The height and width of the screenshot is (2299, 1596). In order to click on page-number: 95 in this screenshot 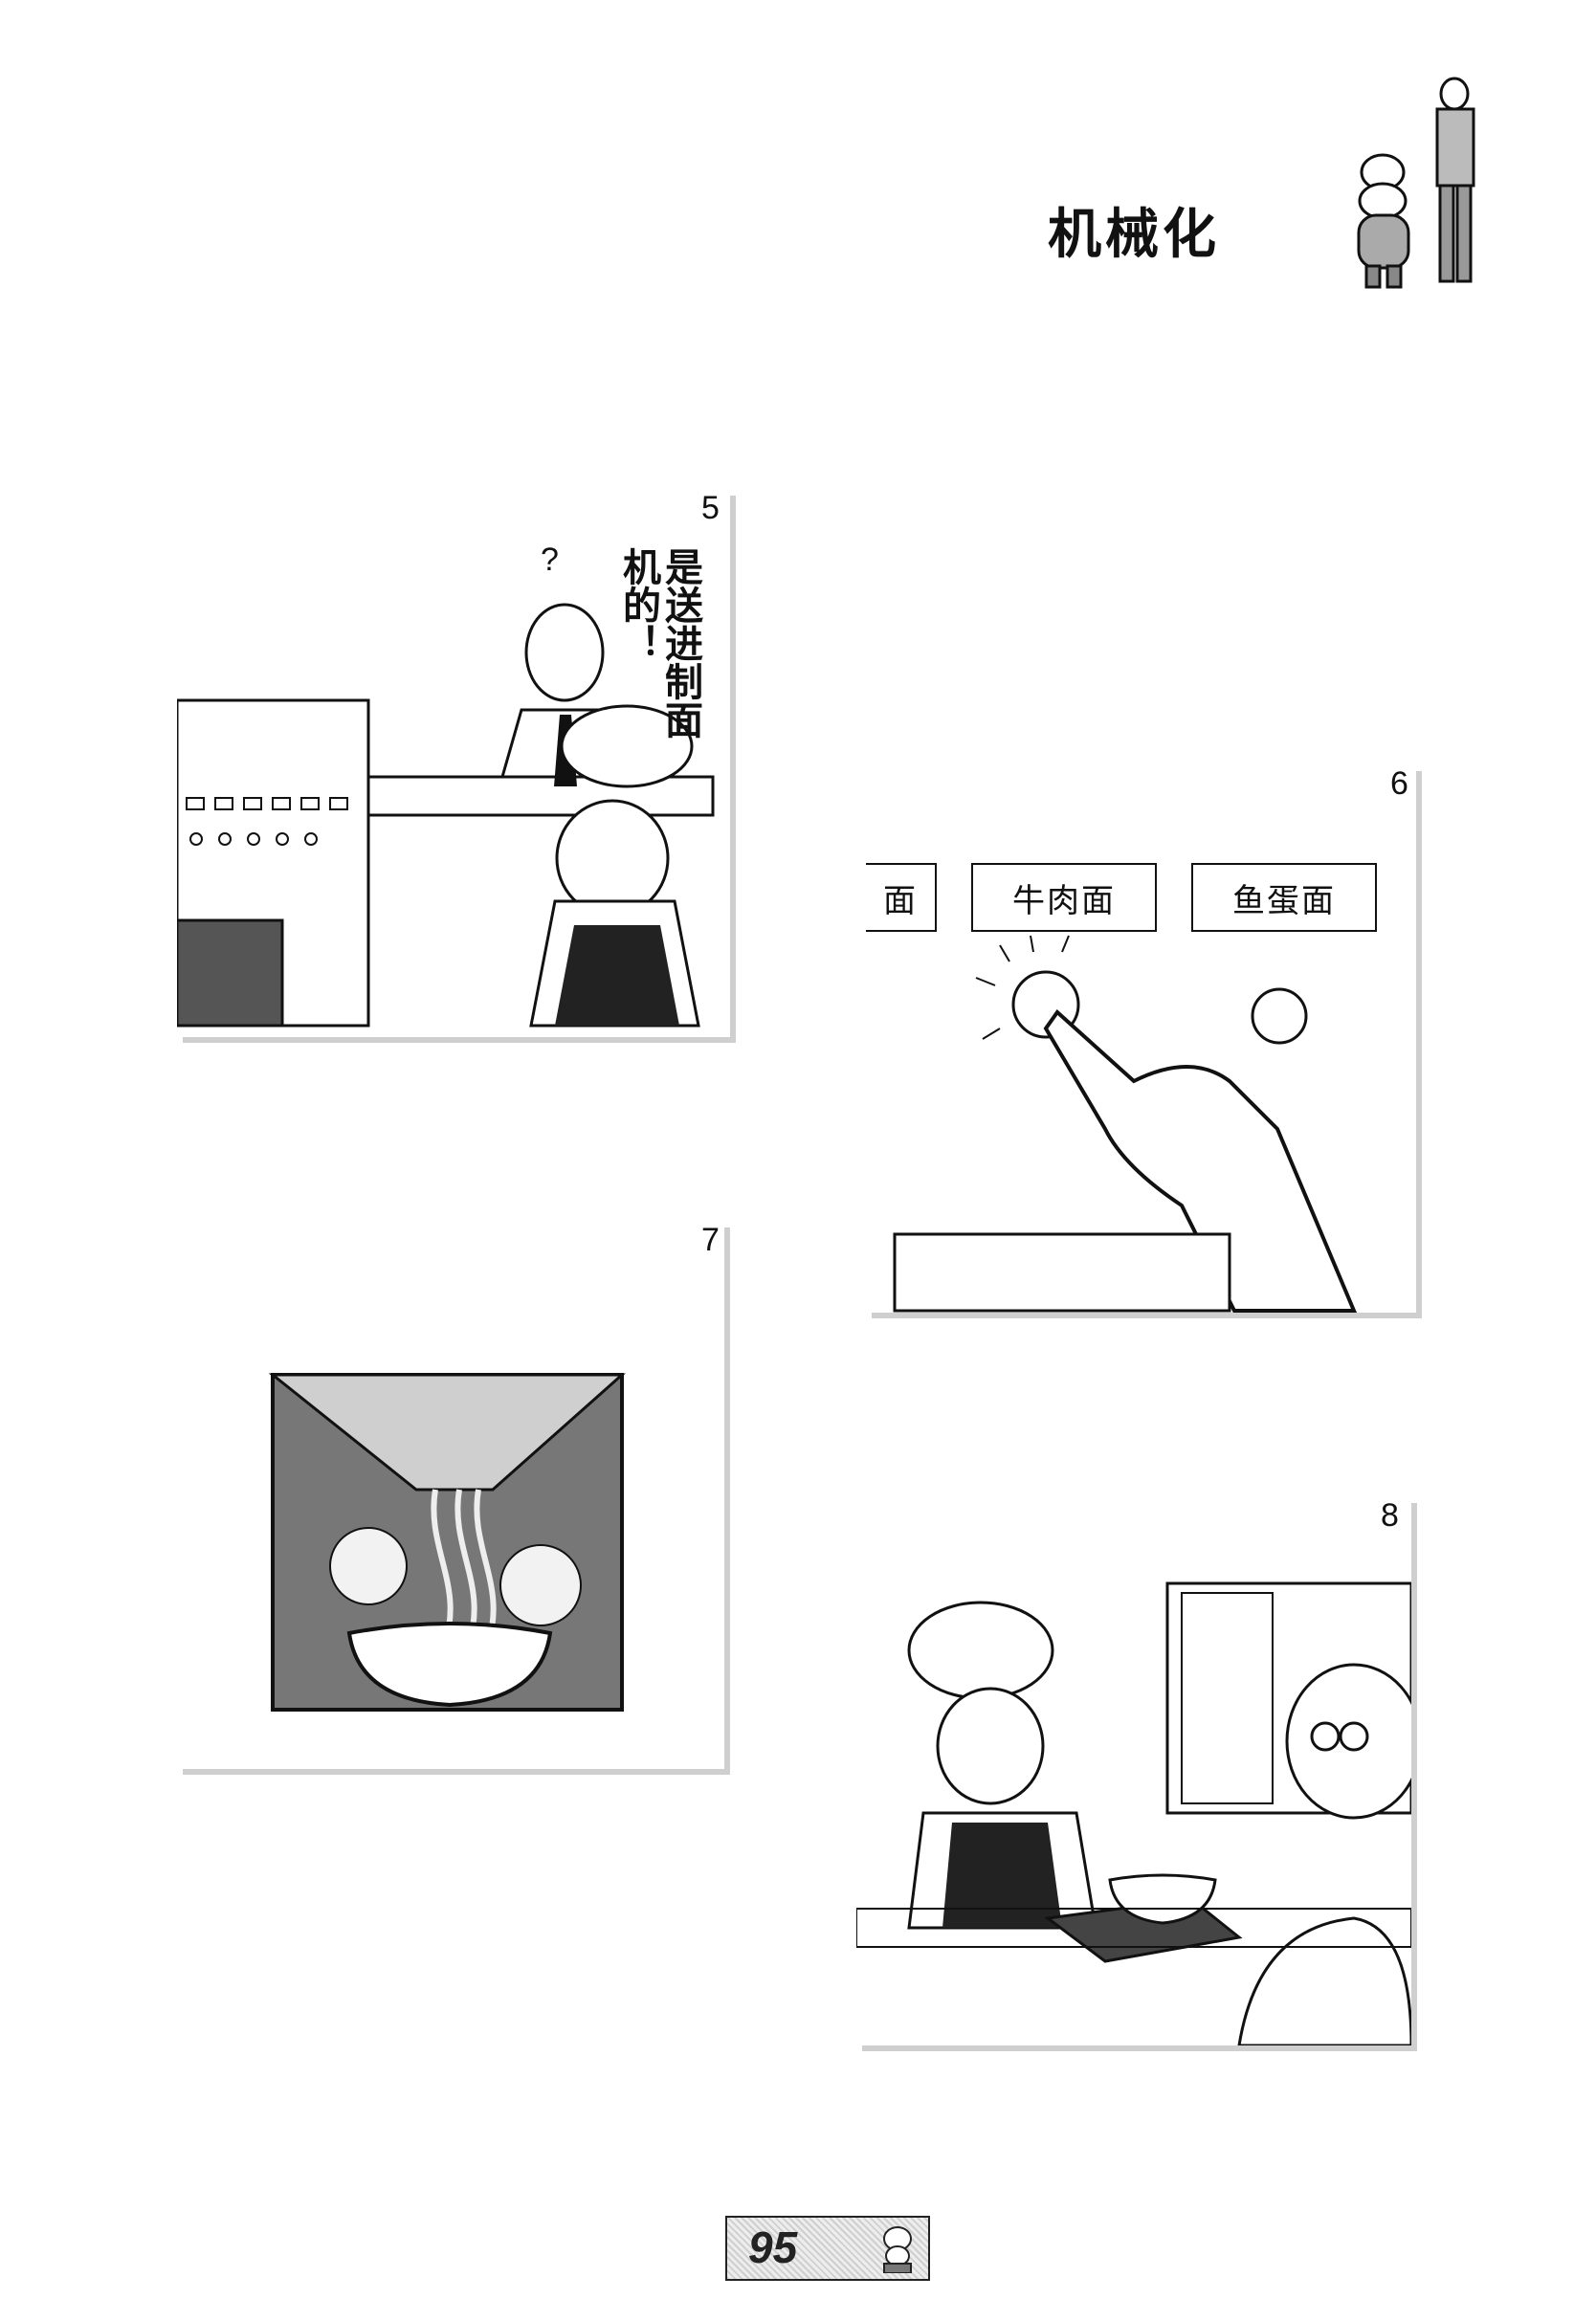, I will do `click(773, 2247)`.